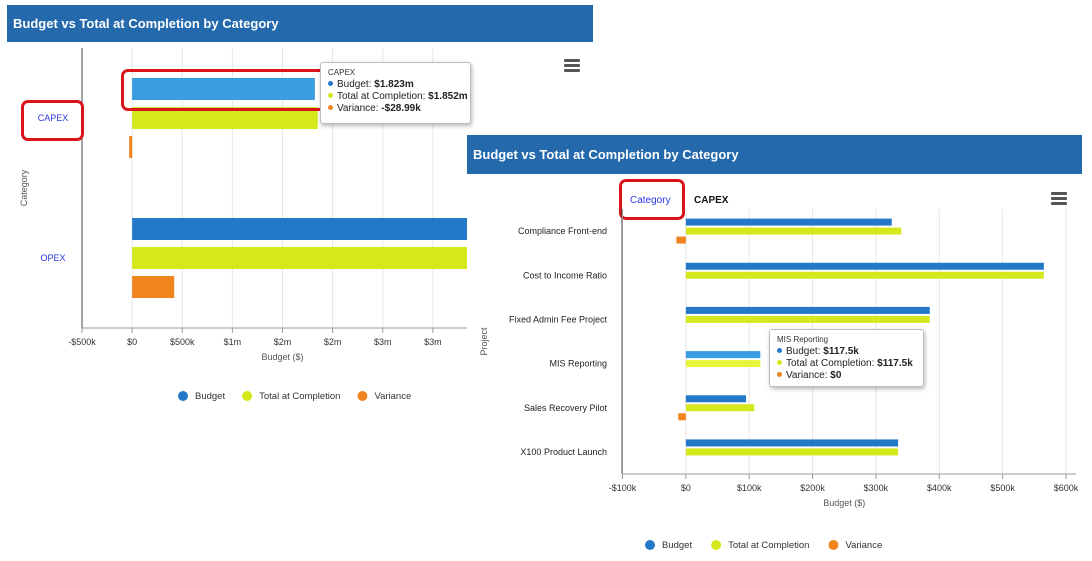  I want to click on category-label-x100-product-launch: X100 Product Launch, so click(563, 452).